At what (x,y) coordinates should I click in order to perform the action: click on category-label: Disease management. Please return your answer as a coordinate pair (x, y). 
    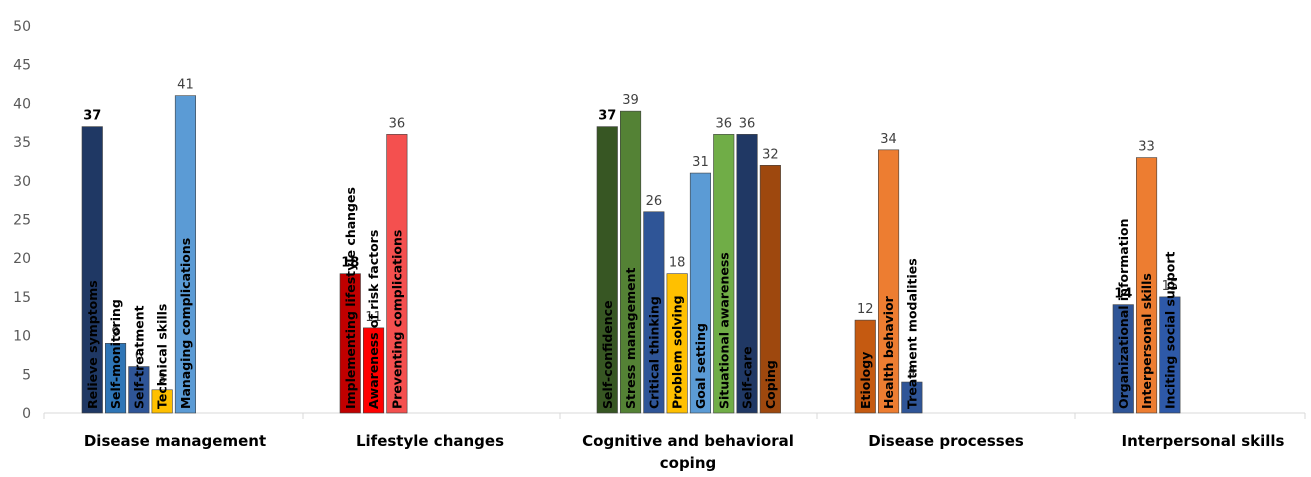
    Looking at the image, I should click on (175, 441).